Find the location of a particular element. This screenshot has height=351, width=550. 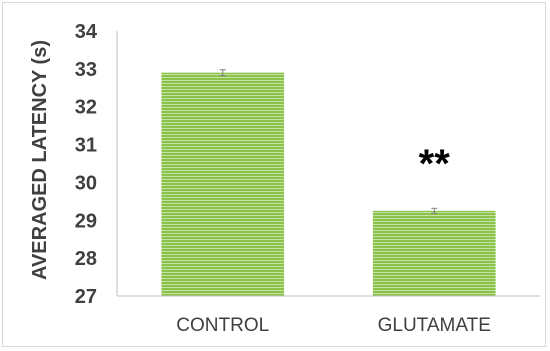

y-tick-label: 27 is located at coordinates (86, 297).